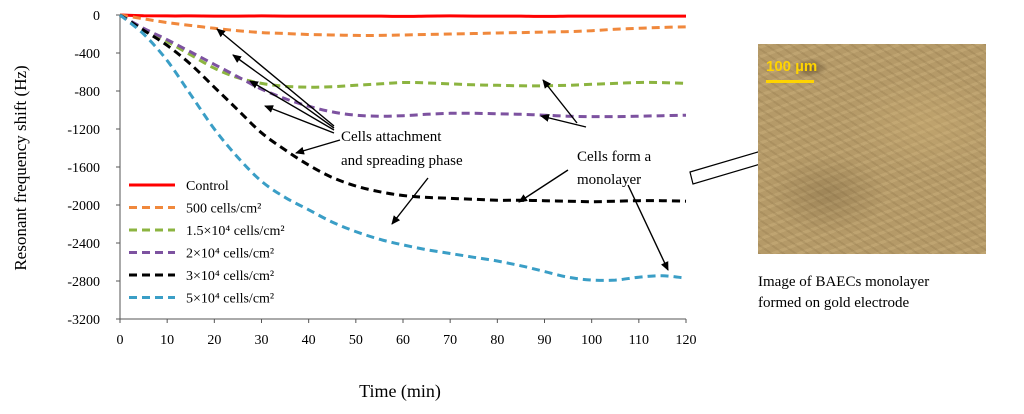 The width and height of the screenshot is (1024, 414). What do you see at coordinates (614, 168) in the screenshot?
I see `annotation-monolayer: Cells form a monolayer` at bounding box center [614, 168].